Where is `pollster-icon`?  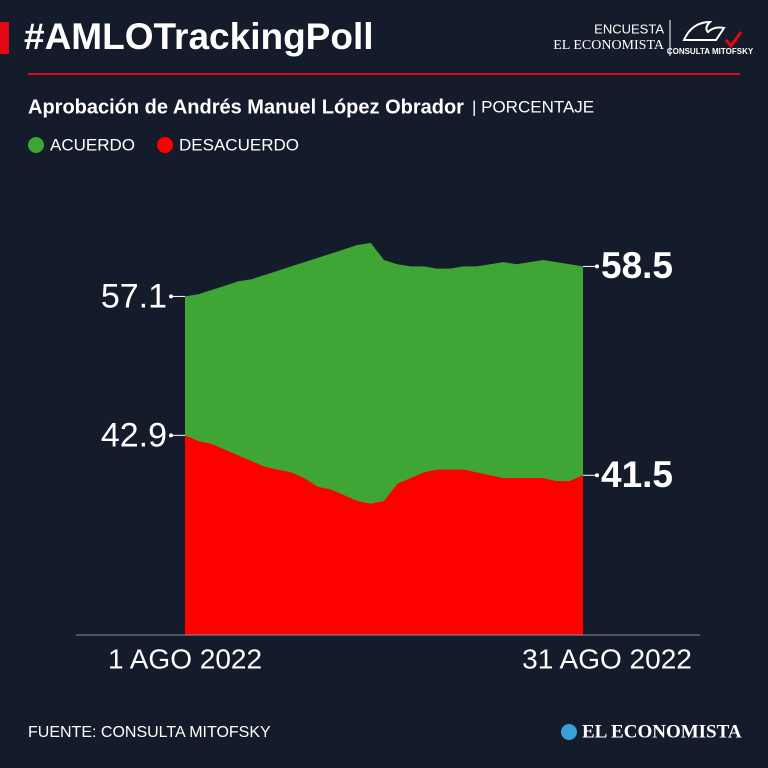 pollster-icon is located at coordinates (704, 30).